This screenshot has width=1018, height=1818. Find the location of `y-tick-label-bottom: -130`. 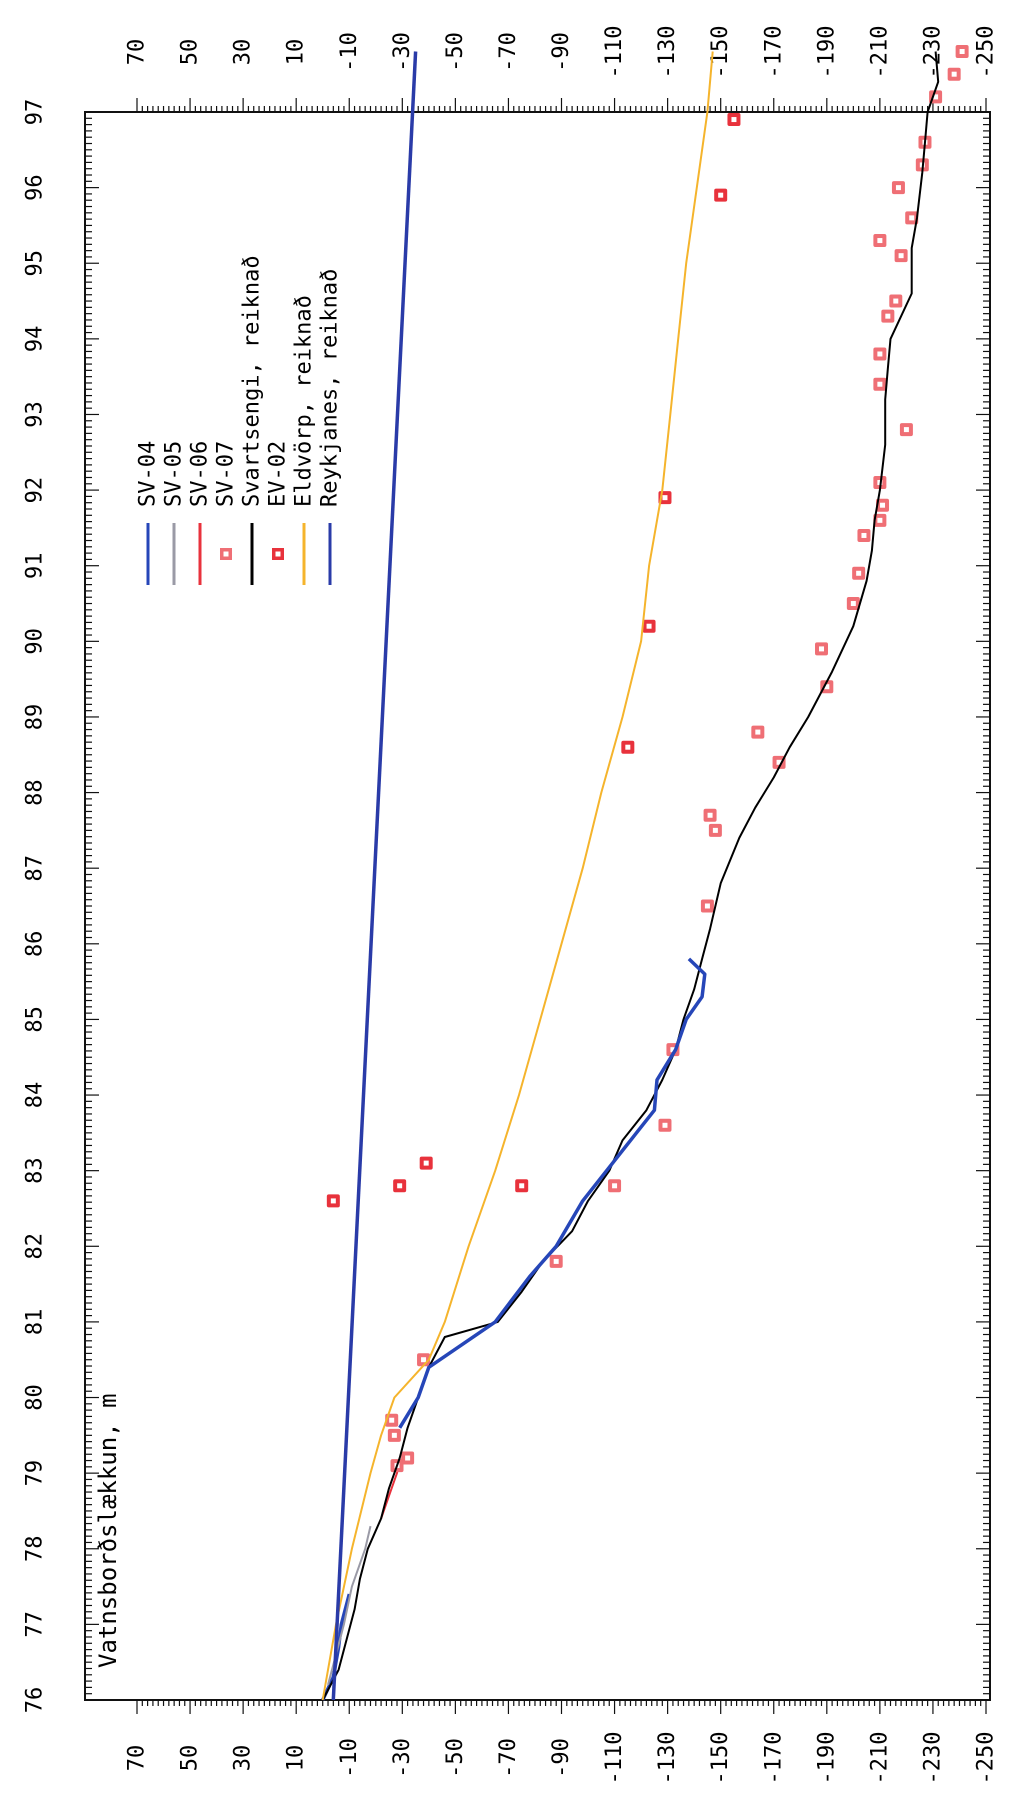

y-tick-label-bottom: -130 is located at coordinates (667, 1758).